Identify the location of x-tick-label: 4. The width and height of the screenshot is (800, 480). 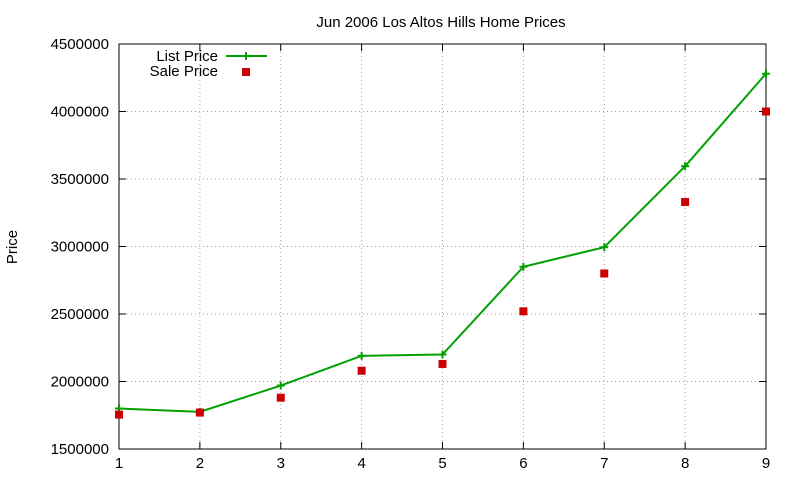
(361, 463).